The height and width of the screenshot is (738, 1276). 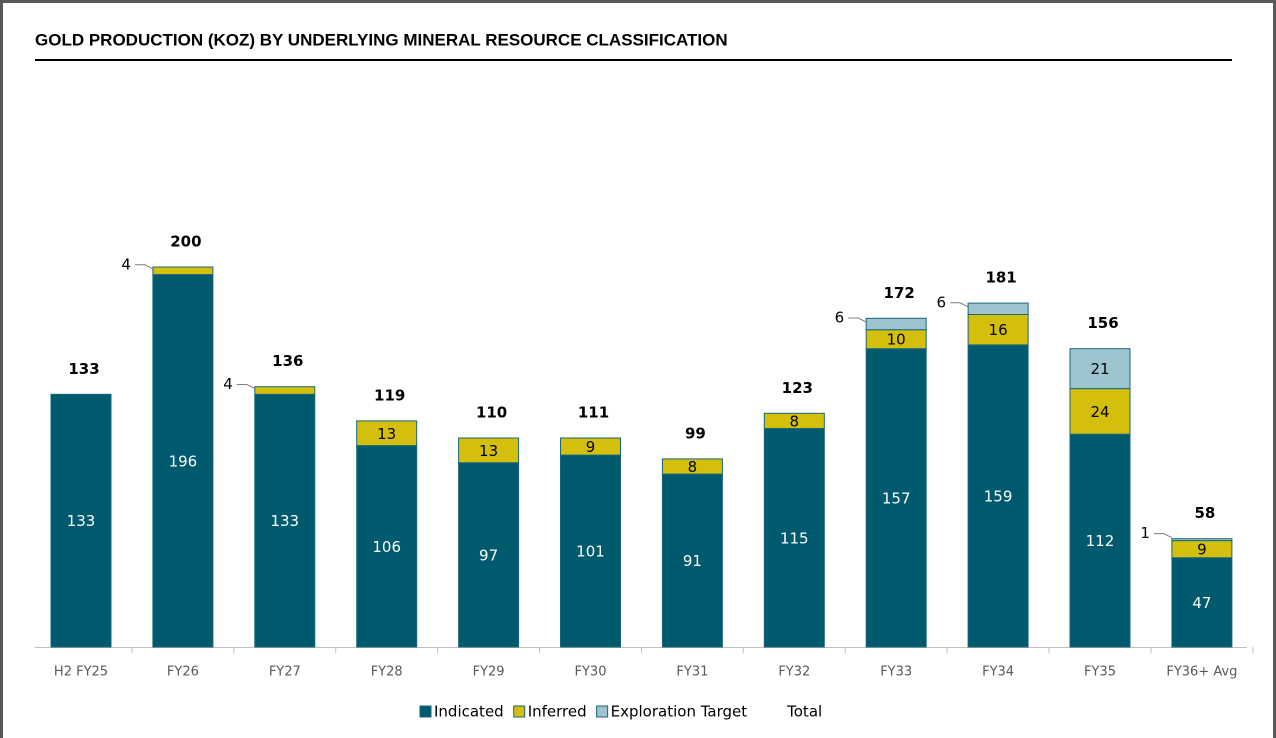 What do you see at coordinates (896, 672) in the screenshot?
I see `x-tick-label: FY33` at bounding box center [896, 672].